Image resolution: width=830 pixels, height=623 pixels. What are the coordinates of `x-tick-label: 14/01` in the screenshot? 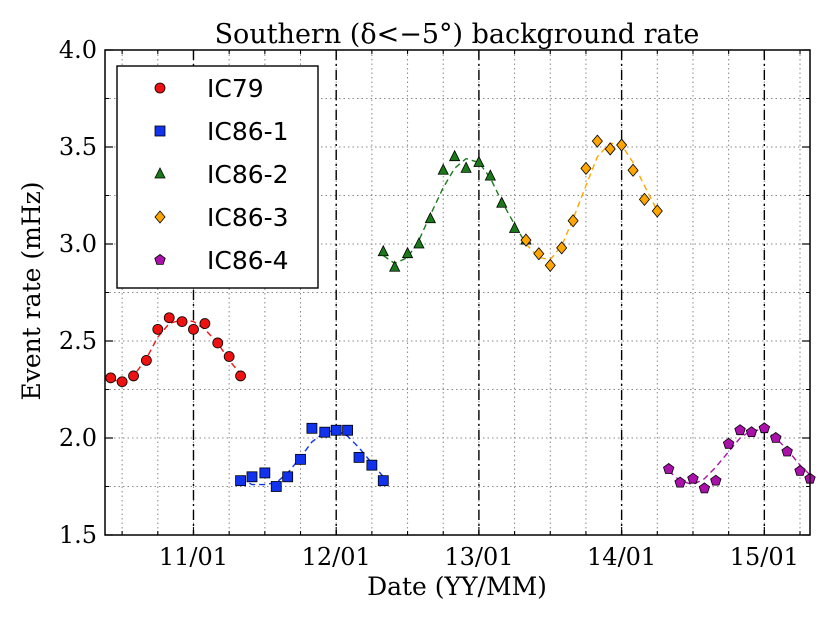 It's located at (621, 557).